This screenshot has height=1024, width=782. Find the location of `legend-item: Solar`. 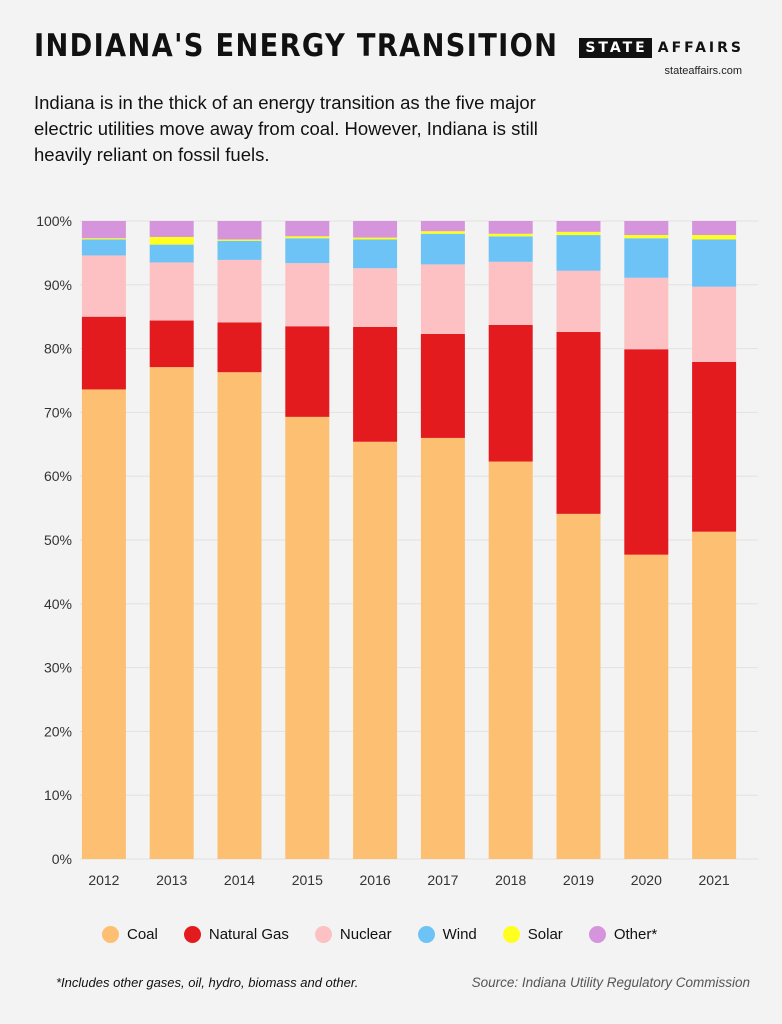

legend-item: Solar is located at coordinates (532, 934).